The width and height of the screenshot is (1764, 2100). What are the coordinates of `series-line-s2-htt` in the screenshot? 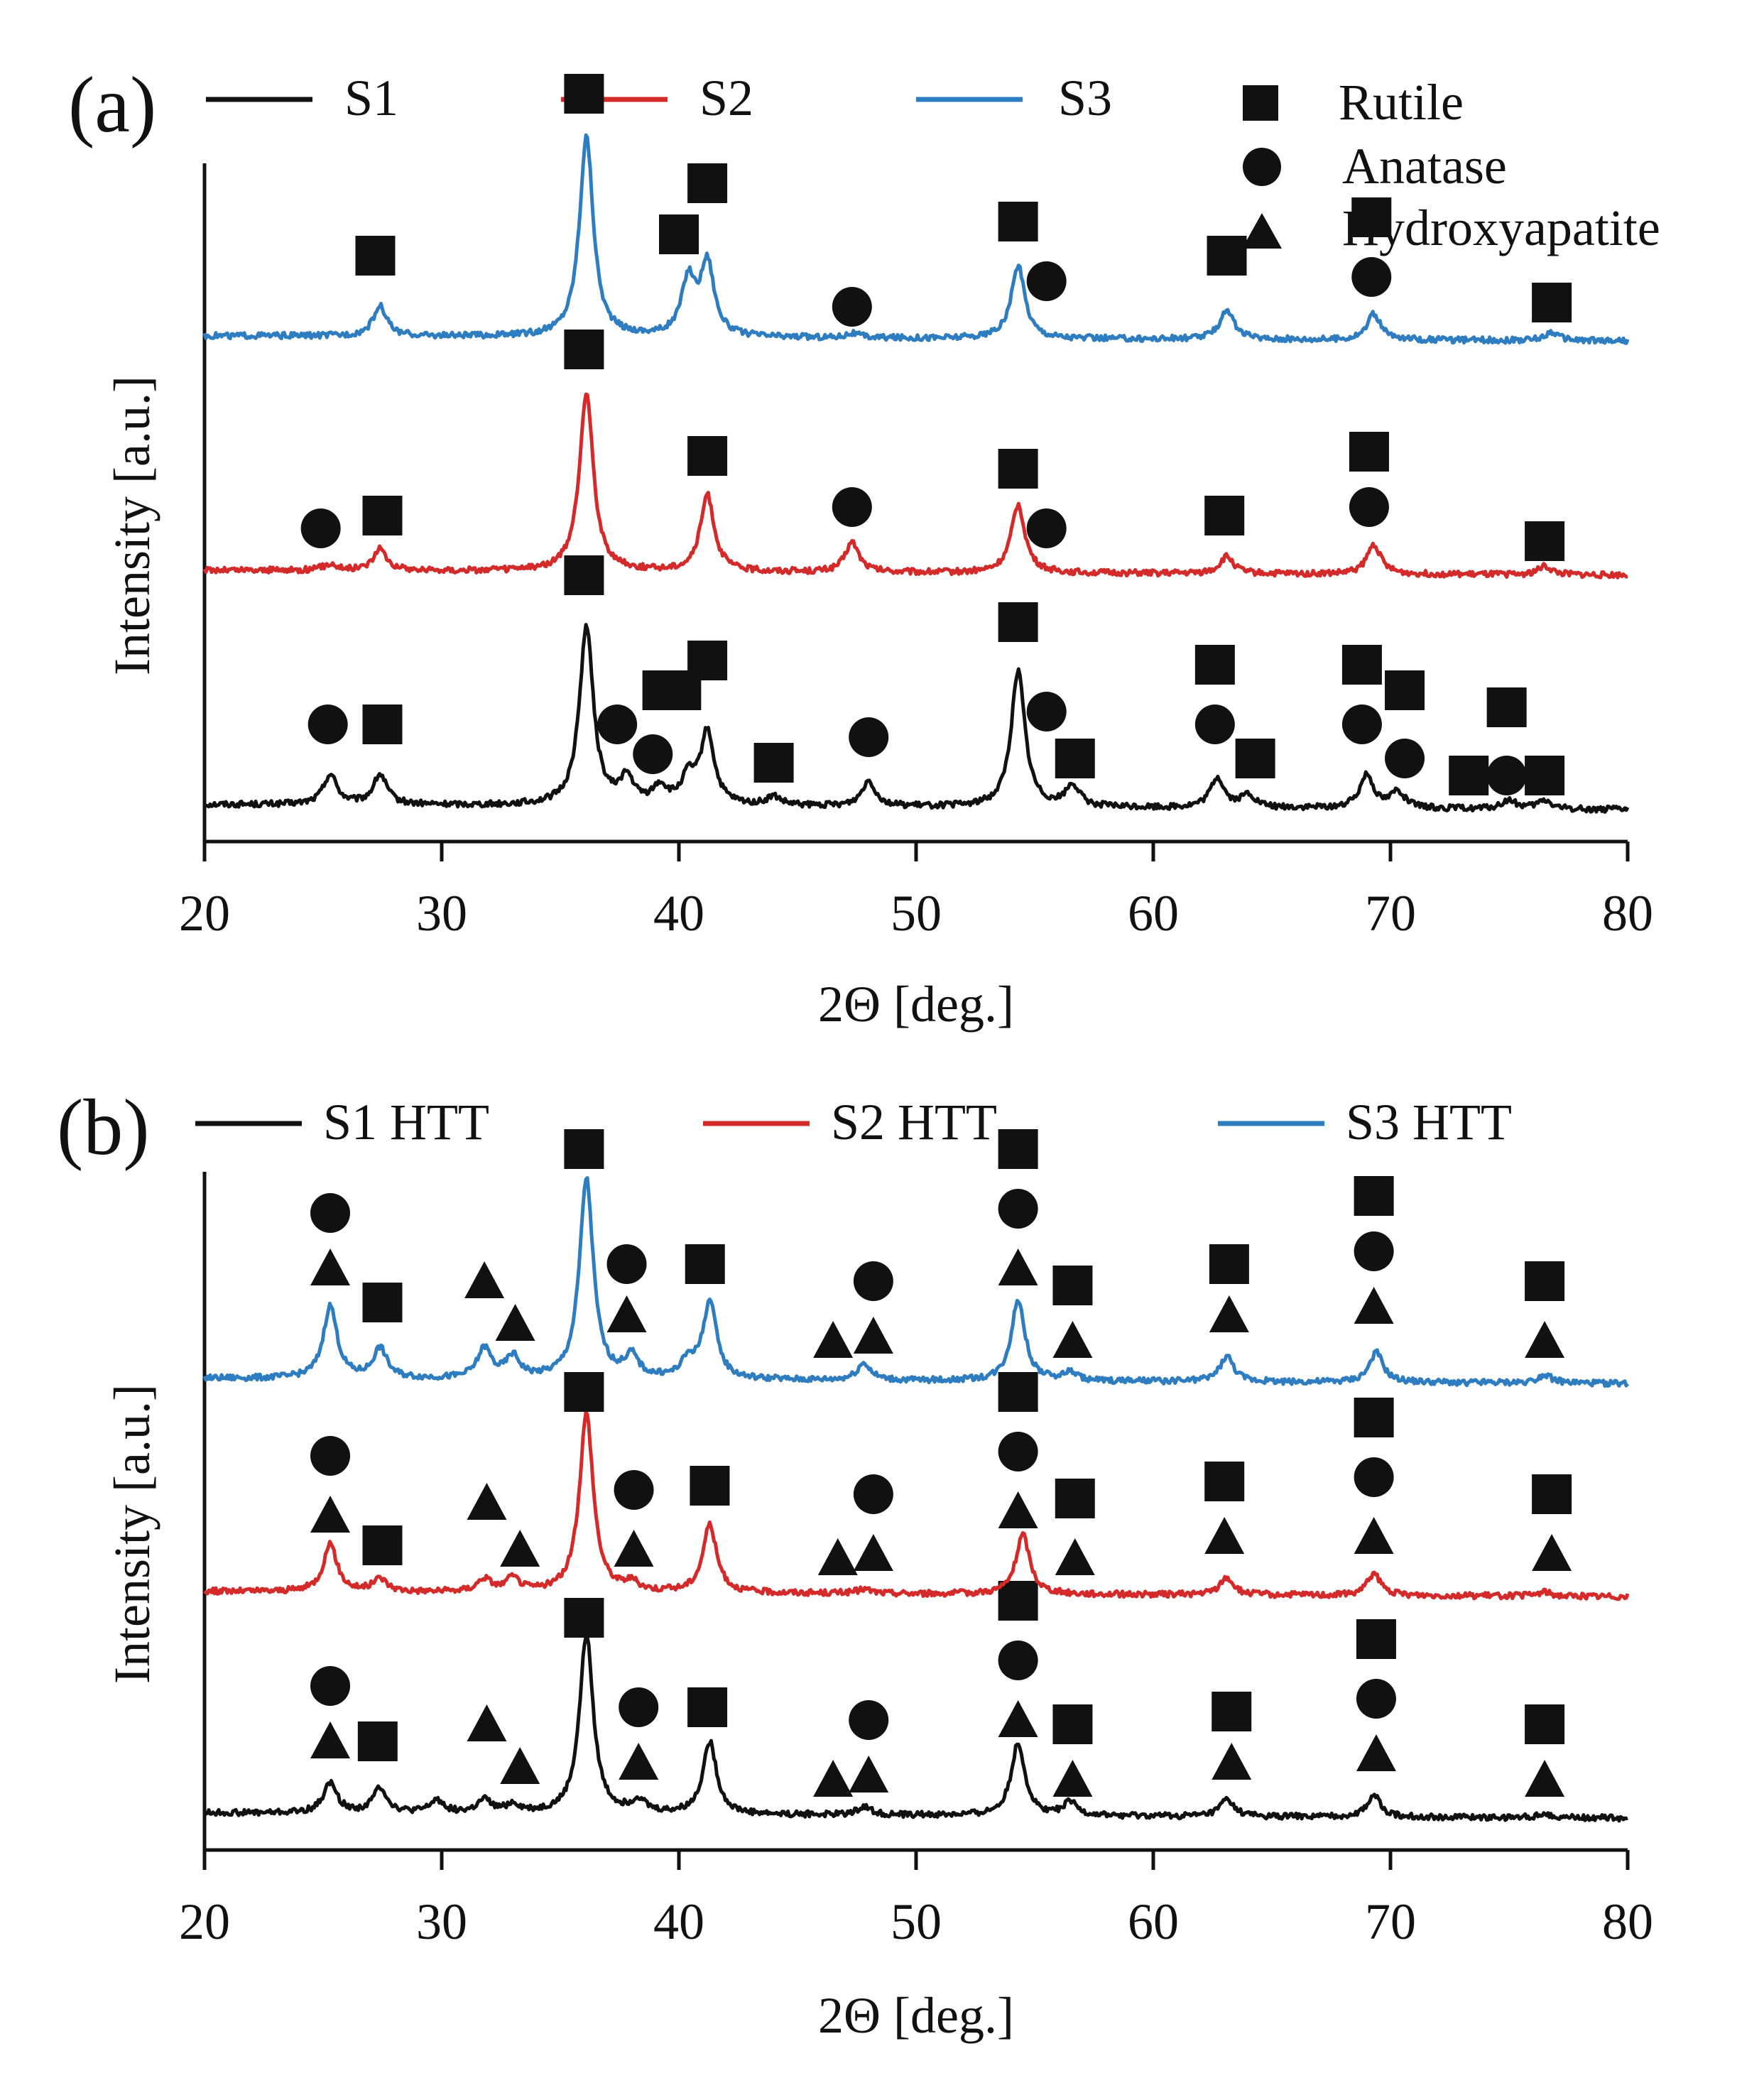 It's located at (916, 1506).